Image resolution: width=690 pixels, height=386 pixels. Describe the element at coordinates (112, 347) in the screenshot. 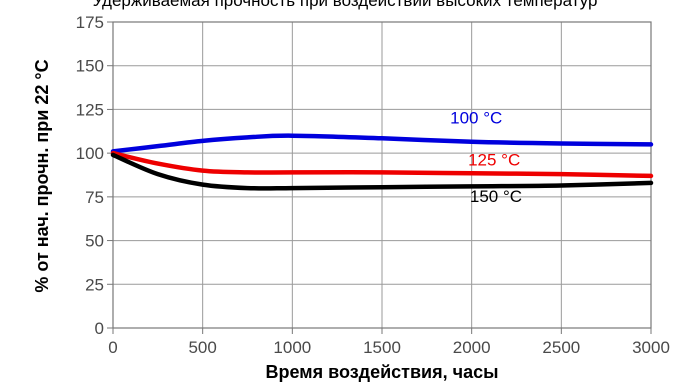

I see `x-tick-label: 0` at that location.